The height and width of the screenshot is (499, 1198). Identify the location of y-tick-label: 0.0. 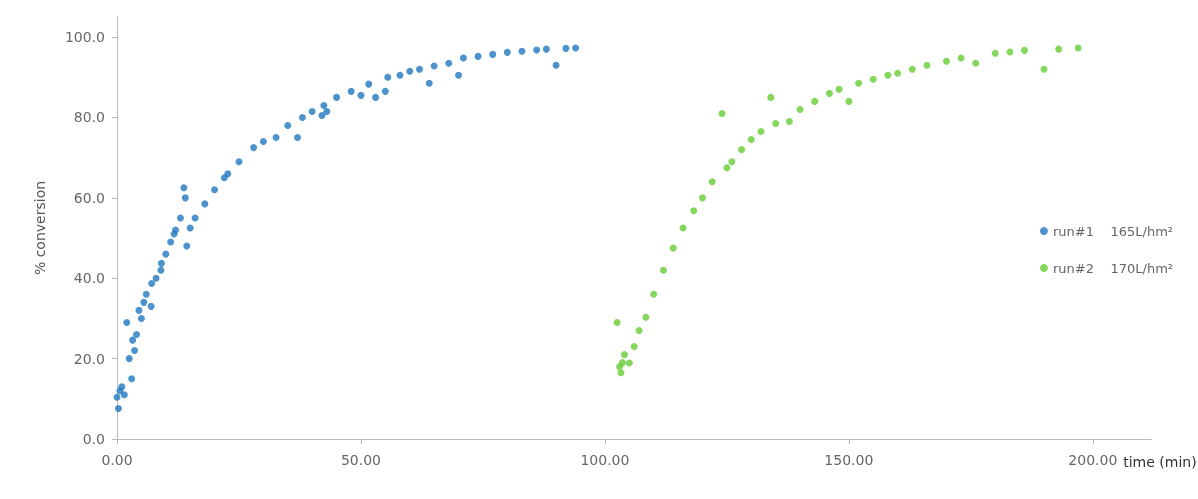
(93, 439).